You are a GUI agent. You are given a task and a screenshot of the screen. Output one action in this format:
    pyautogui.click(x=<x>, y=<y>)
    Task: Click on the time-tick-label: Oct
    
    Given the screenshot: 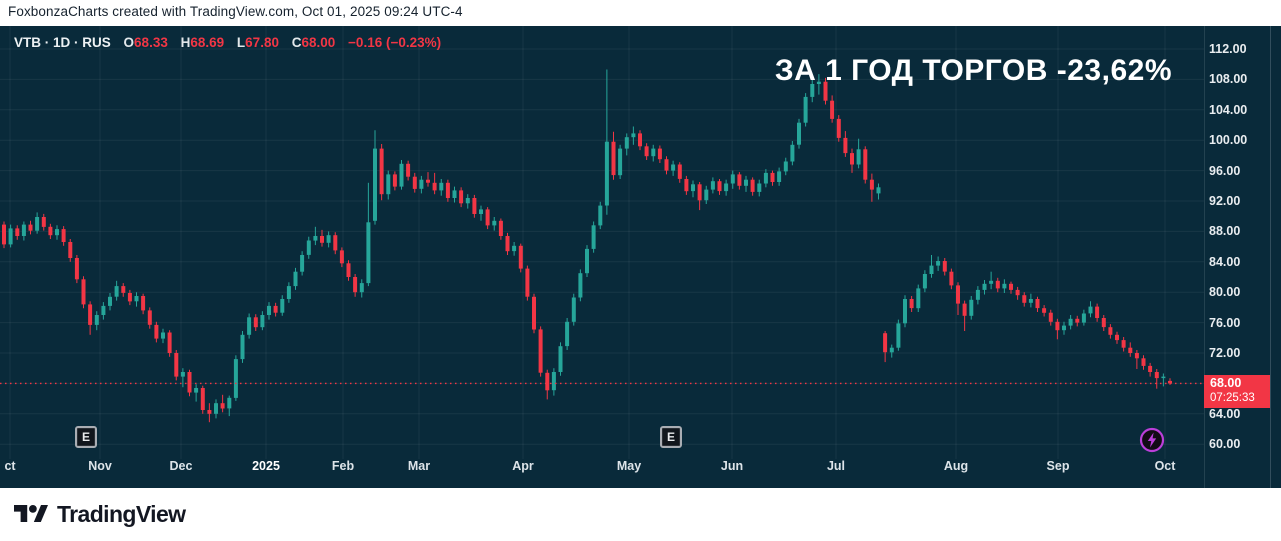 What is the action you would take?
    pyautogui.click(x=1165, y=466)
    